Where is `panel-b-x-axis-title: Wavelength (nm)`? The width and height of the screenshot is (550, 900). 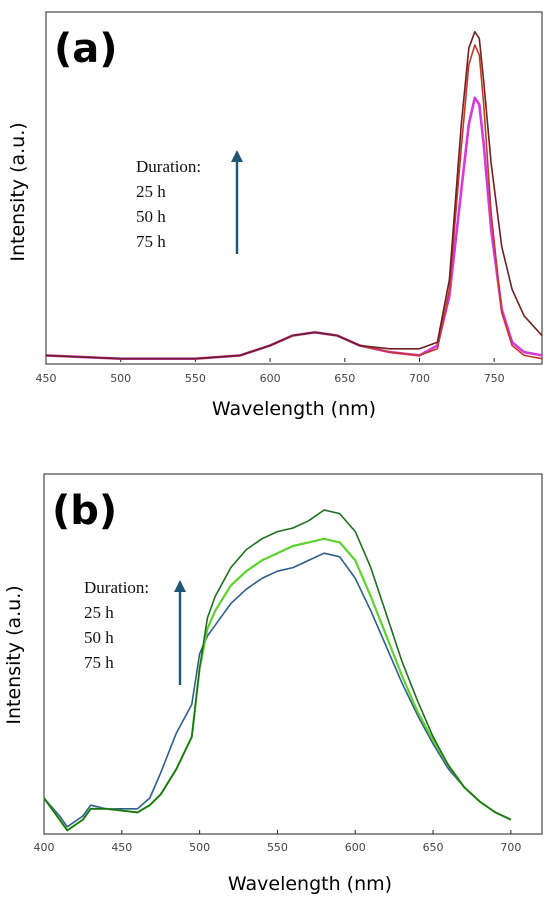
panel-b-x-axis-title: Wavelength (nm) is located at coordinates (310, 884).